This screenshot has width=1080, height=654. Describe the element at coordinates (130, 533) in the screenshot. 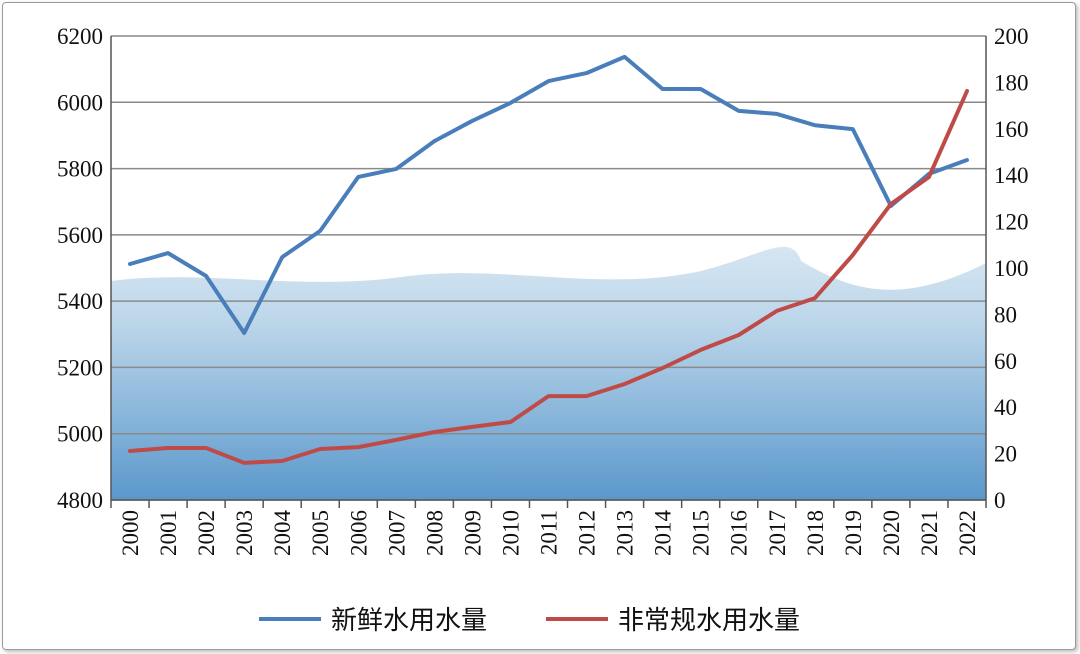

I see `x-tick-label: 2000` at that location.